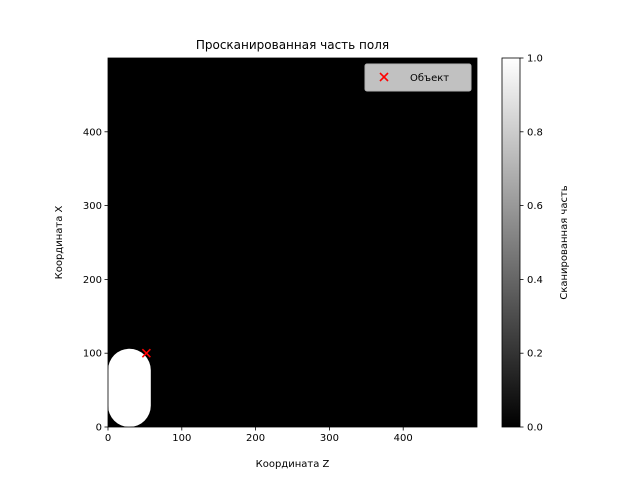 The width and height of the screenshot is (640, 480). I want to click on scanned-region-layer, so click(129, 387).